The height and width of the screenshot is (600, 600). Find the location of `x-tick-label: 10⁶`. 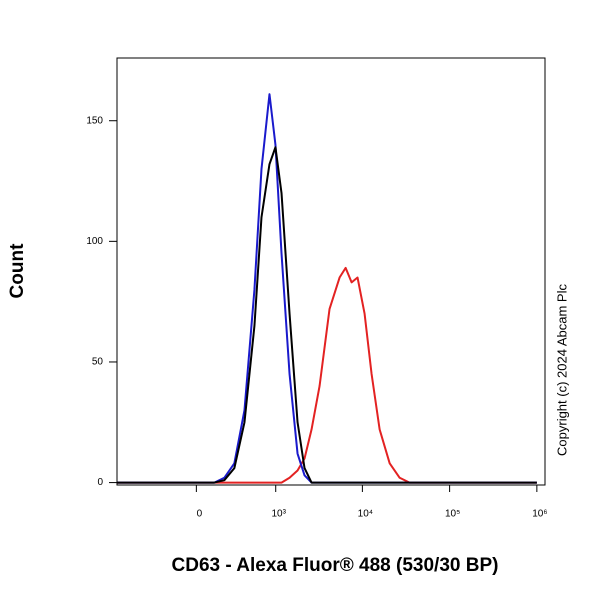

x-tick-label: 10⁶ is located at coordinates (539, 514).